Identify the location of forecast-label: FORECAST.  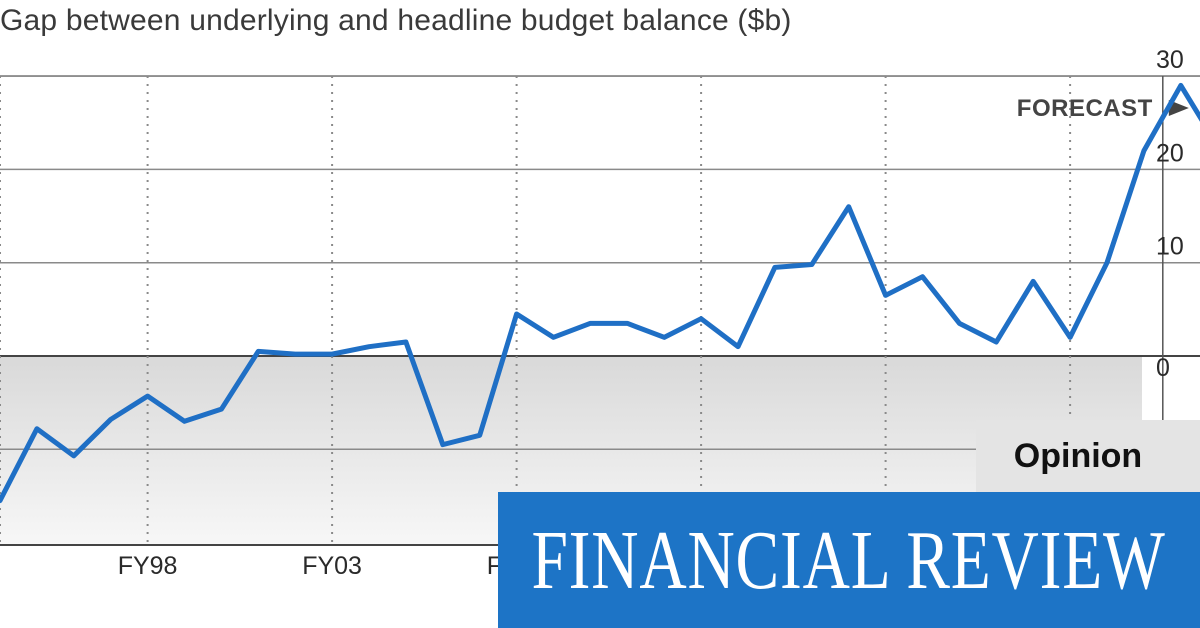
(1085, 108).